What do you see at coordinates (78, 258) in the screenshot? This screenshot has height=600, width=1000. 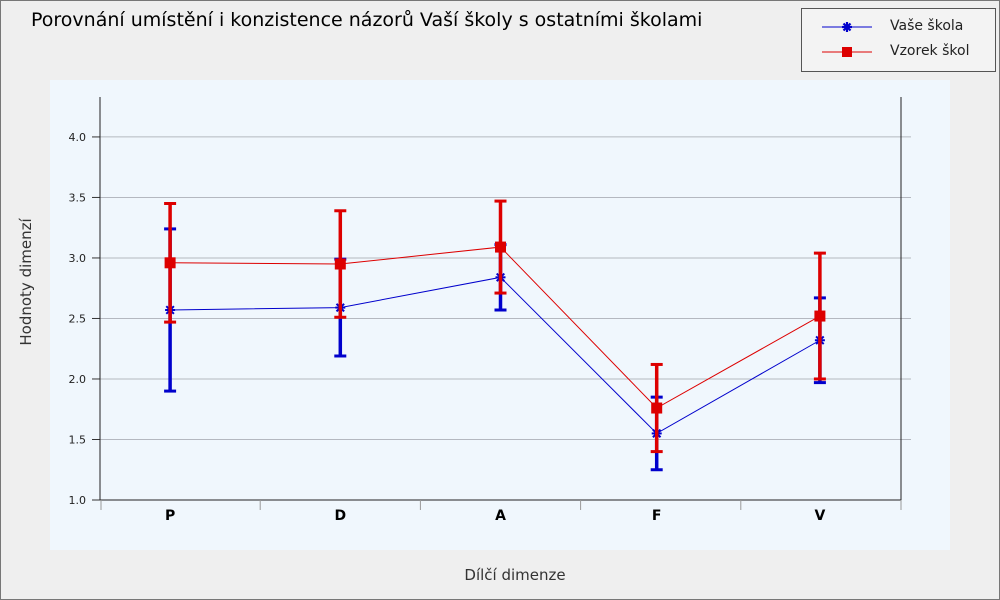 I see `y-tick-label: 3.0` at bounding box center [78, 258].